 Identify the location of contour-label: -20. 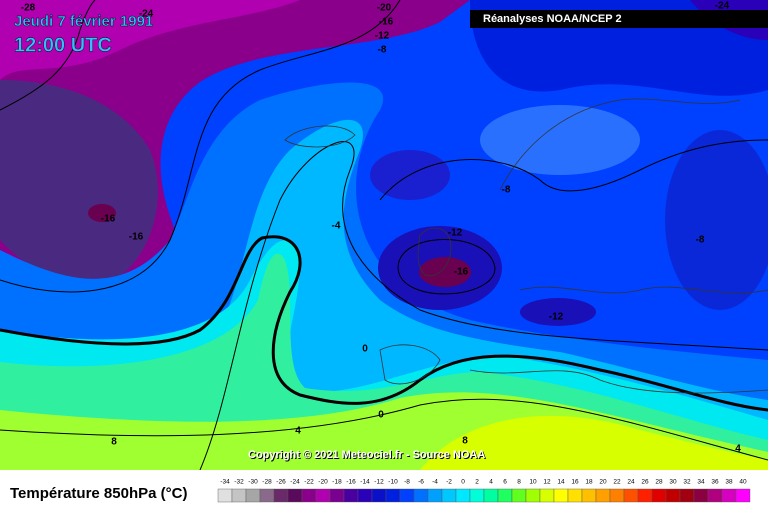
(384, 8).